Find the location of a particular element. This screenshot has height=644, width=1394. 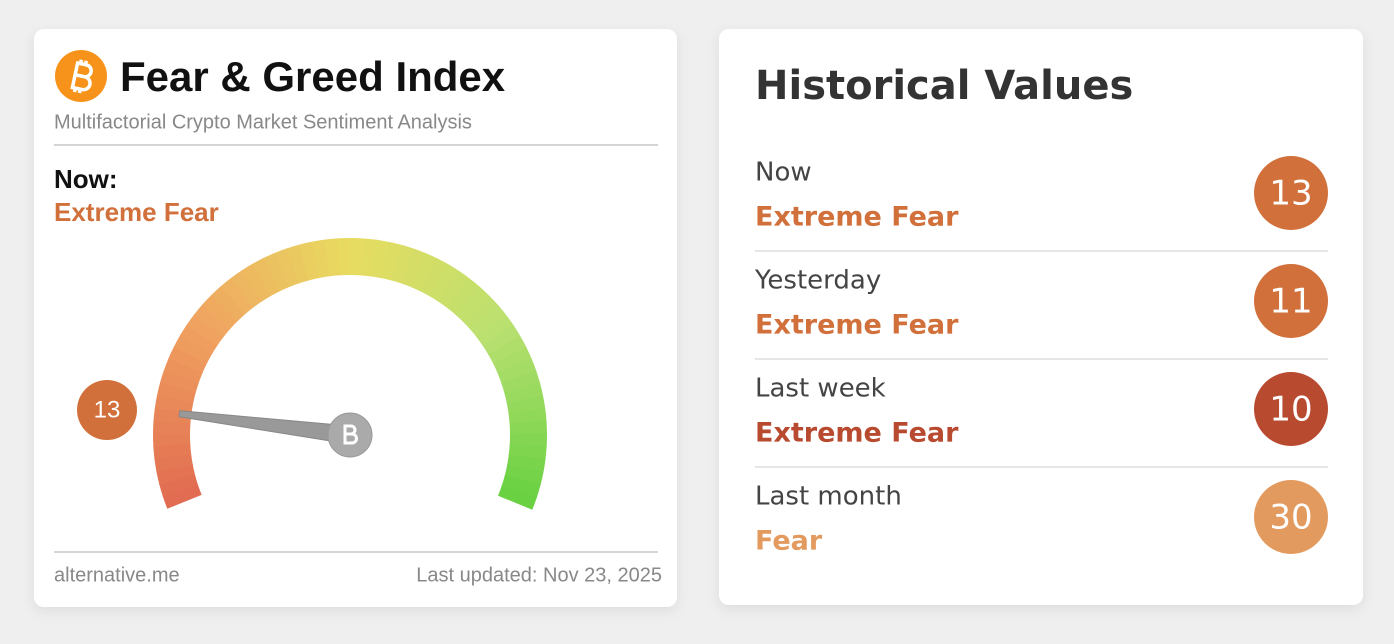

now-classification: Extreme Fear is located at coordinates (136, 212).